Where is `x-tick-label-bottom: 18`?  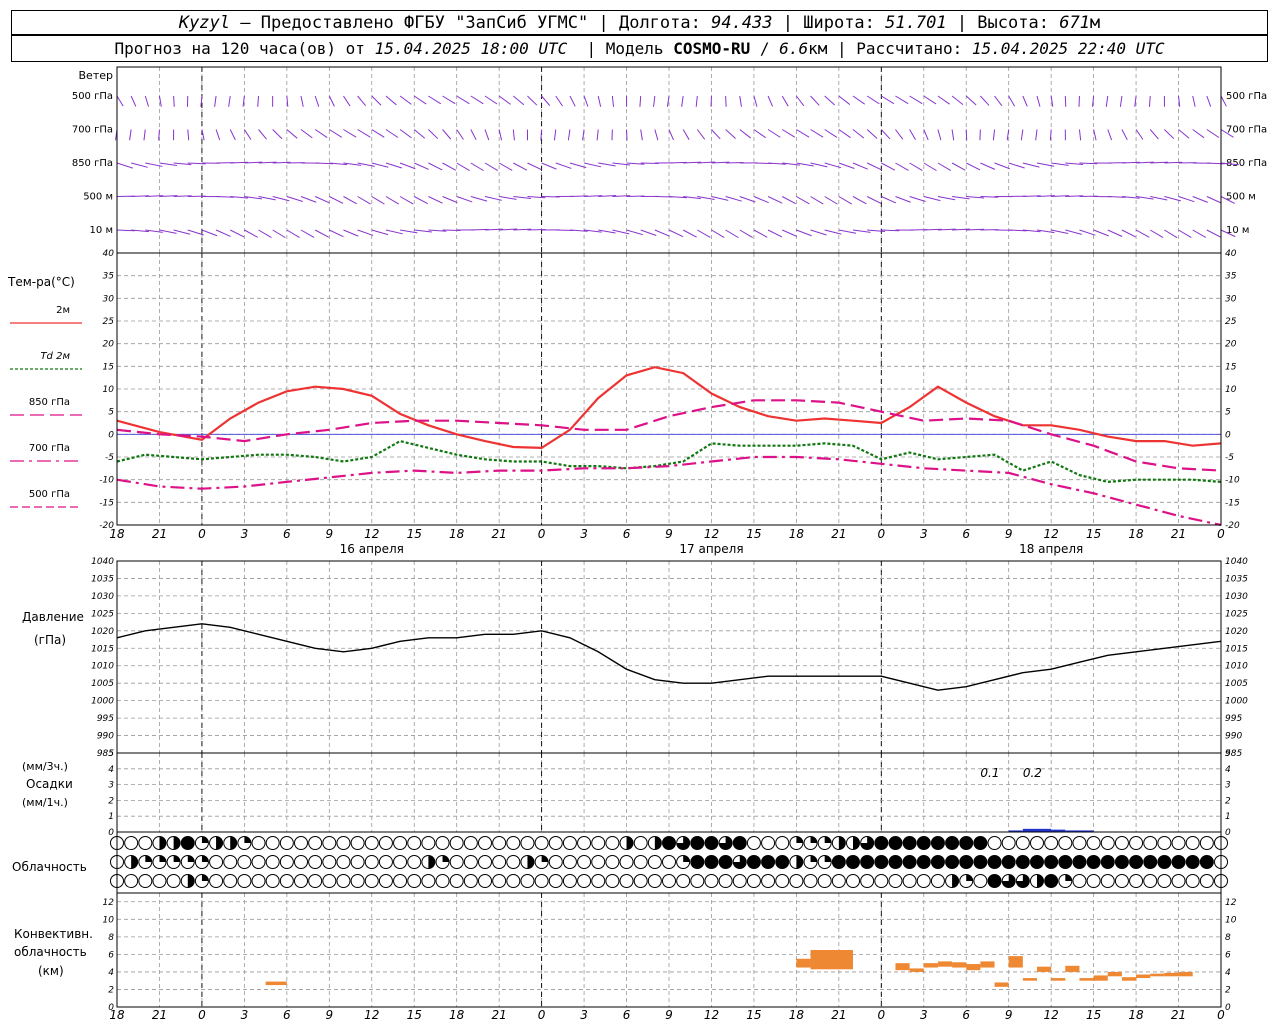 x-tick-label-bottom: 18 is located at coordinates (1136, 1015).